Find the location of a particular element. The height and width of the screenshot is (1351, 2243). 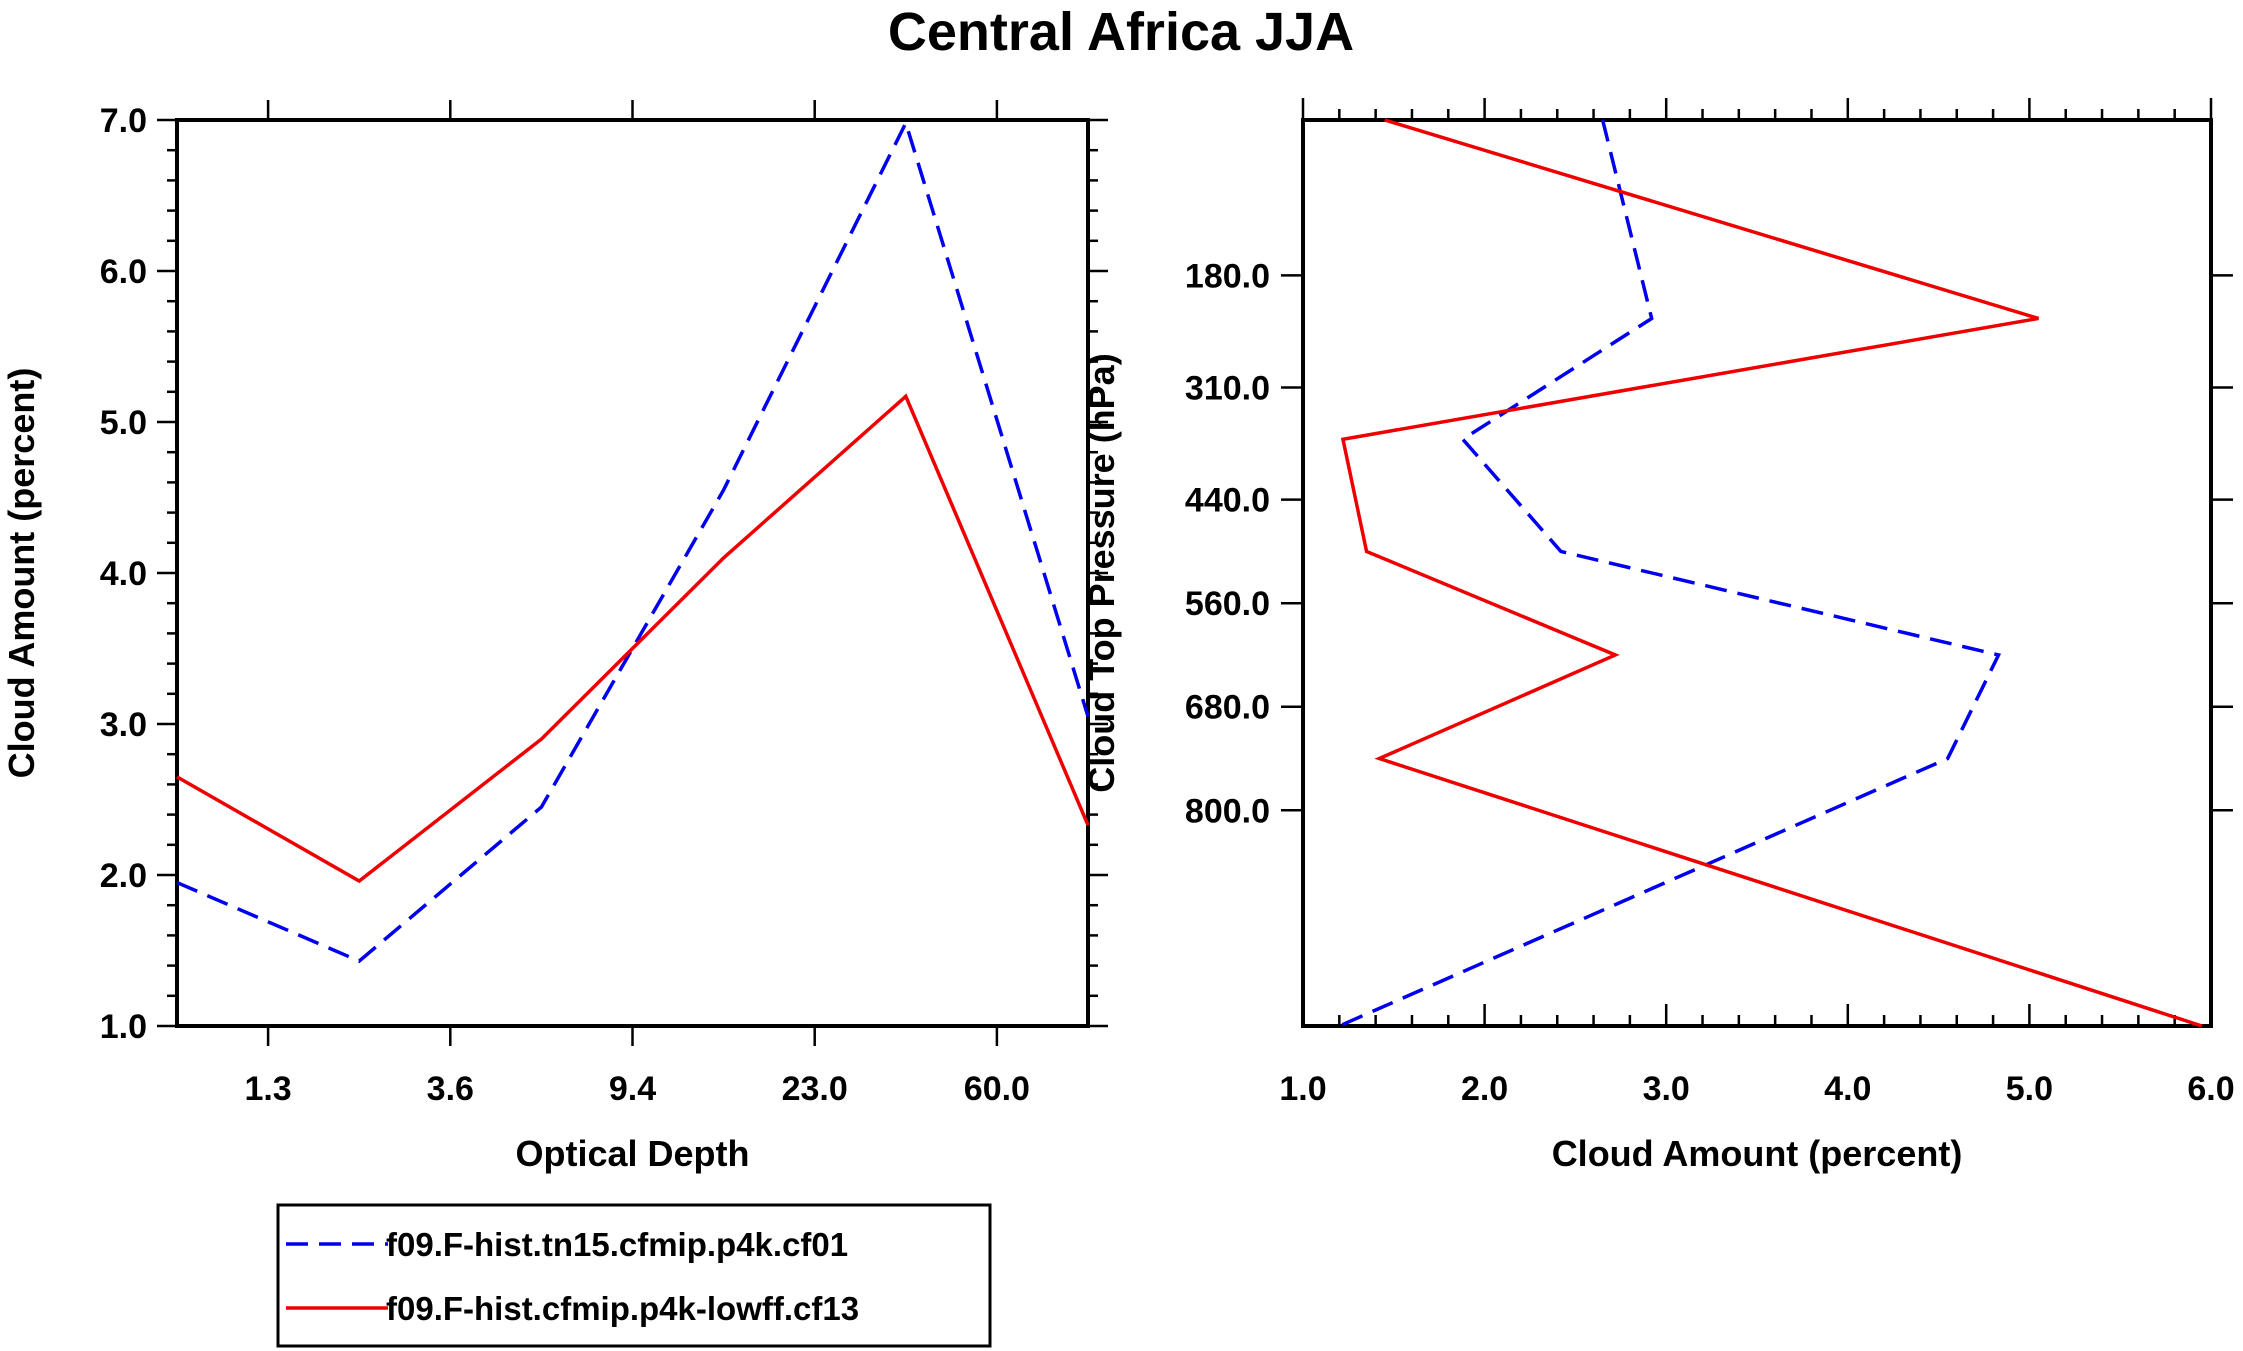

y-axis-label: Cloud Amount (percent) is located at coordinates (21, 573).